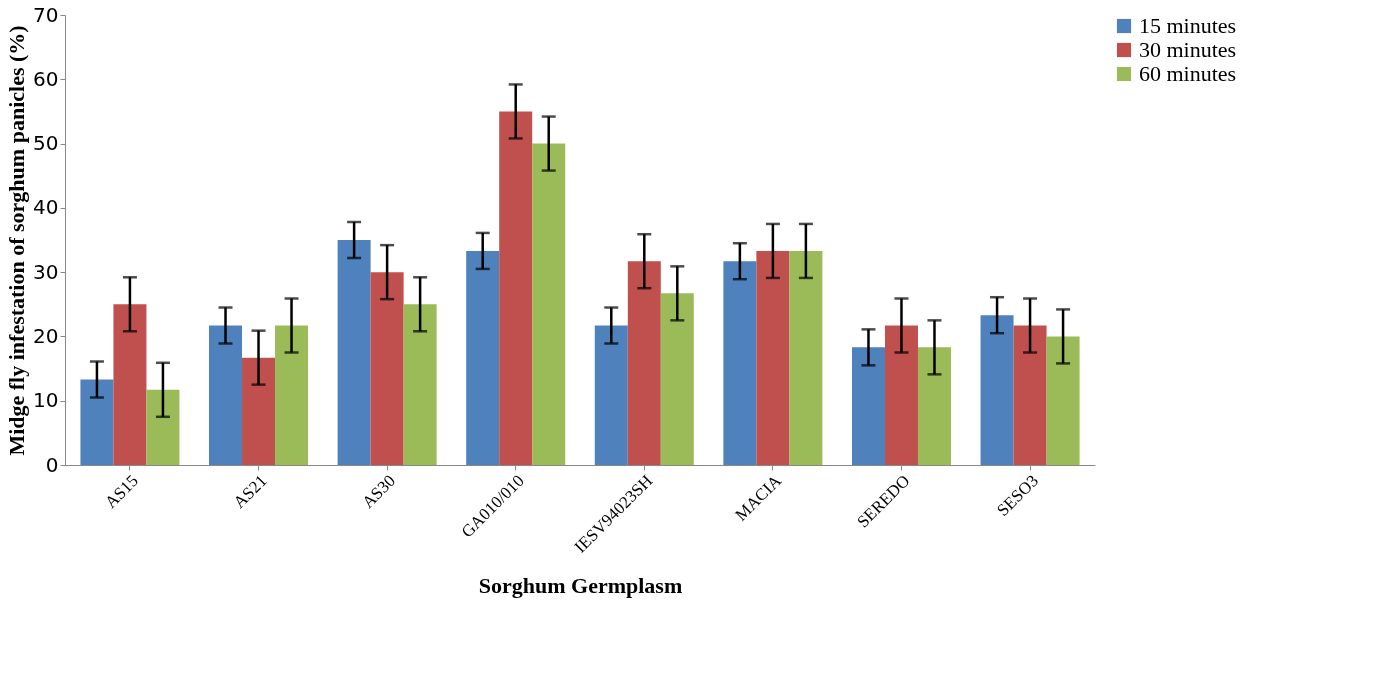  I want to click on legend-label: 15 minutes, so click(1188, 25).